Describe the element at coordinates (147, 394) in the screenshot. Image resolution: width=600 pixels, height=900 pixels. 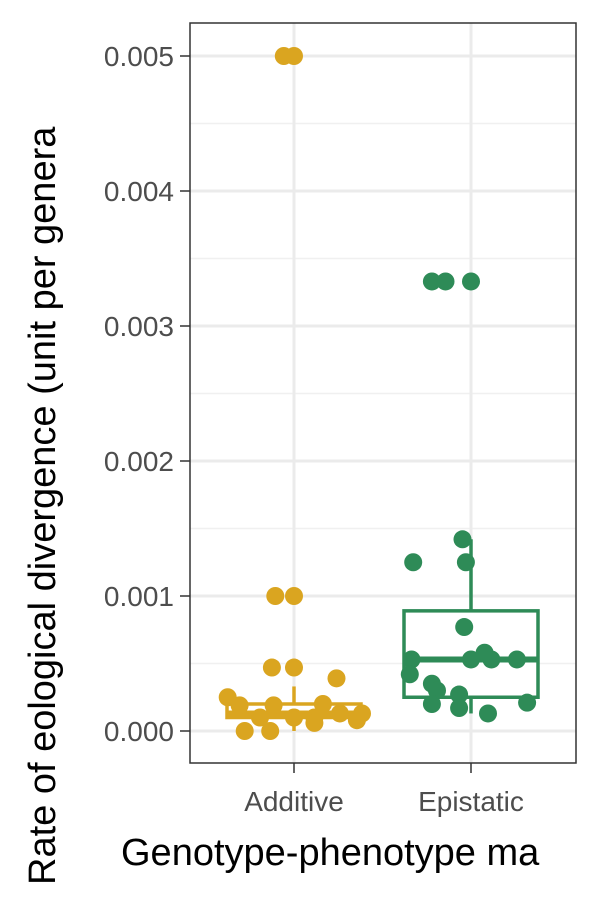
I see `y-axis: 0.000 0.001 0.002 0.003 0.004 0.005` at that location.